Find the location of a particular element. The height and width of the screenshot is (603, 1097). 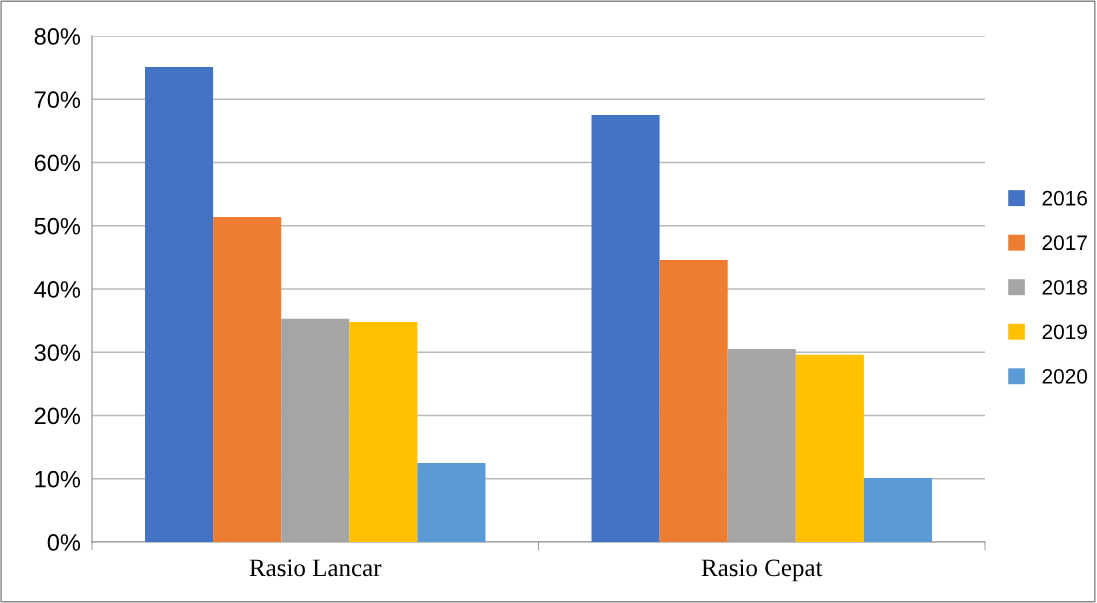

legend-label: 2020 is located at coordinates (1065, 376).